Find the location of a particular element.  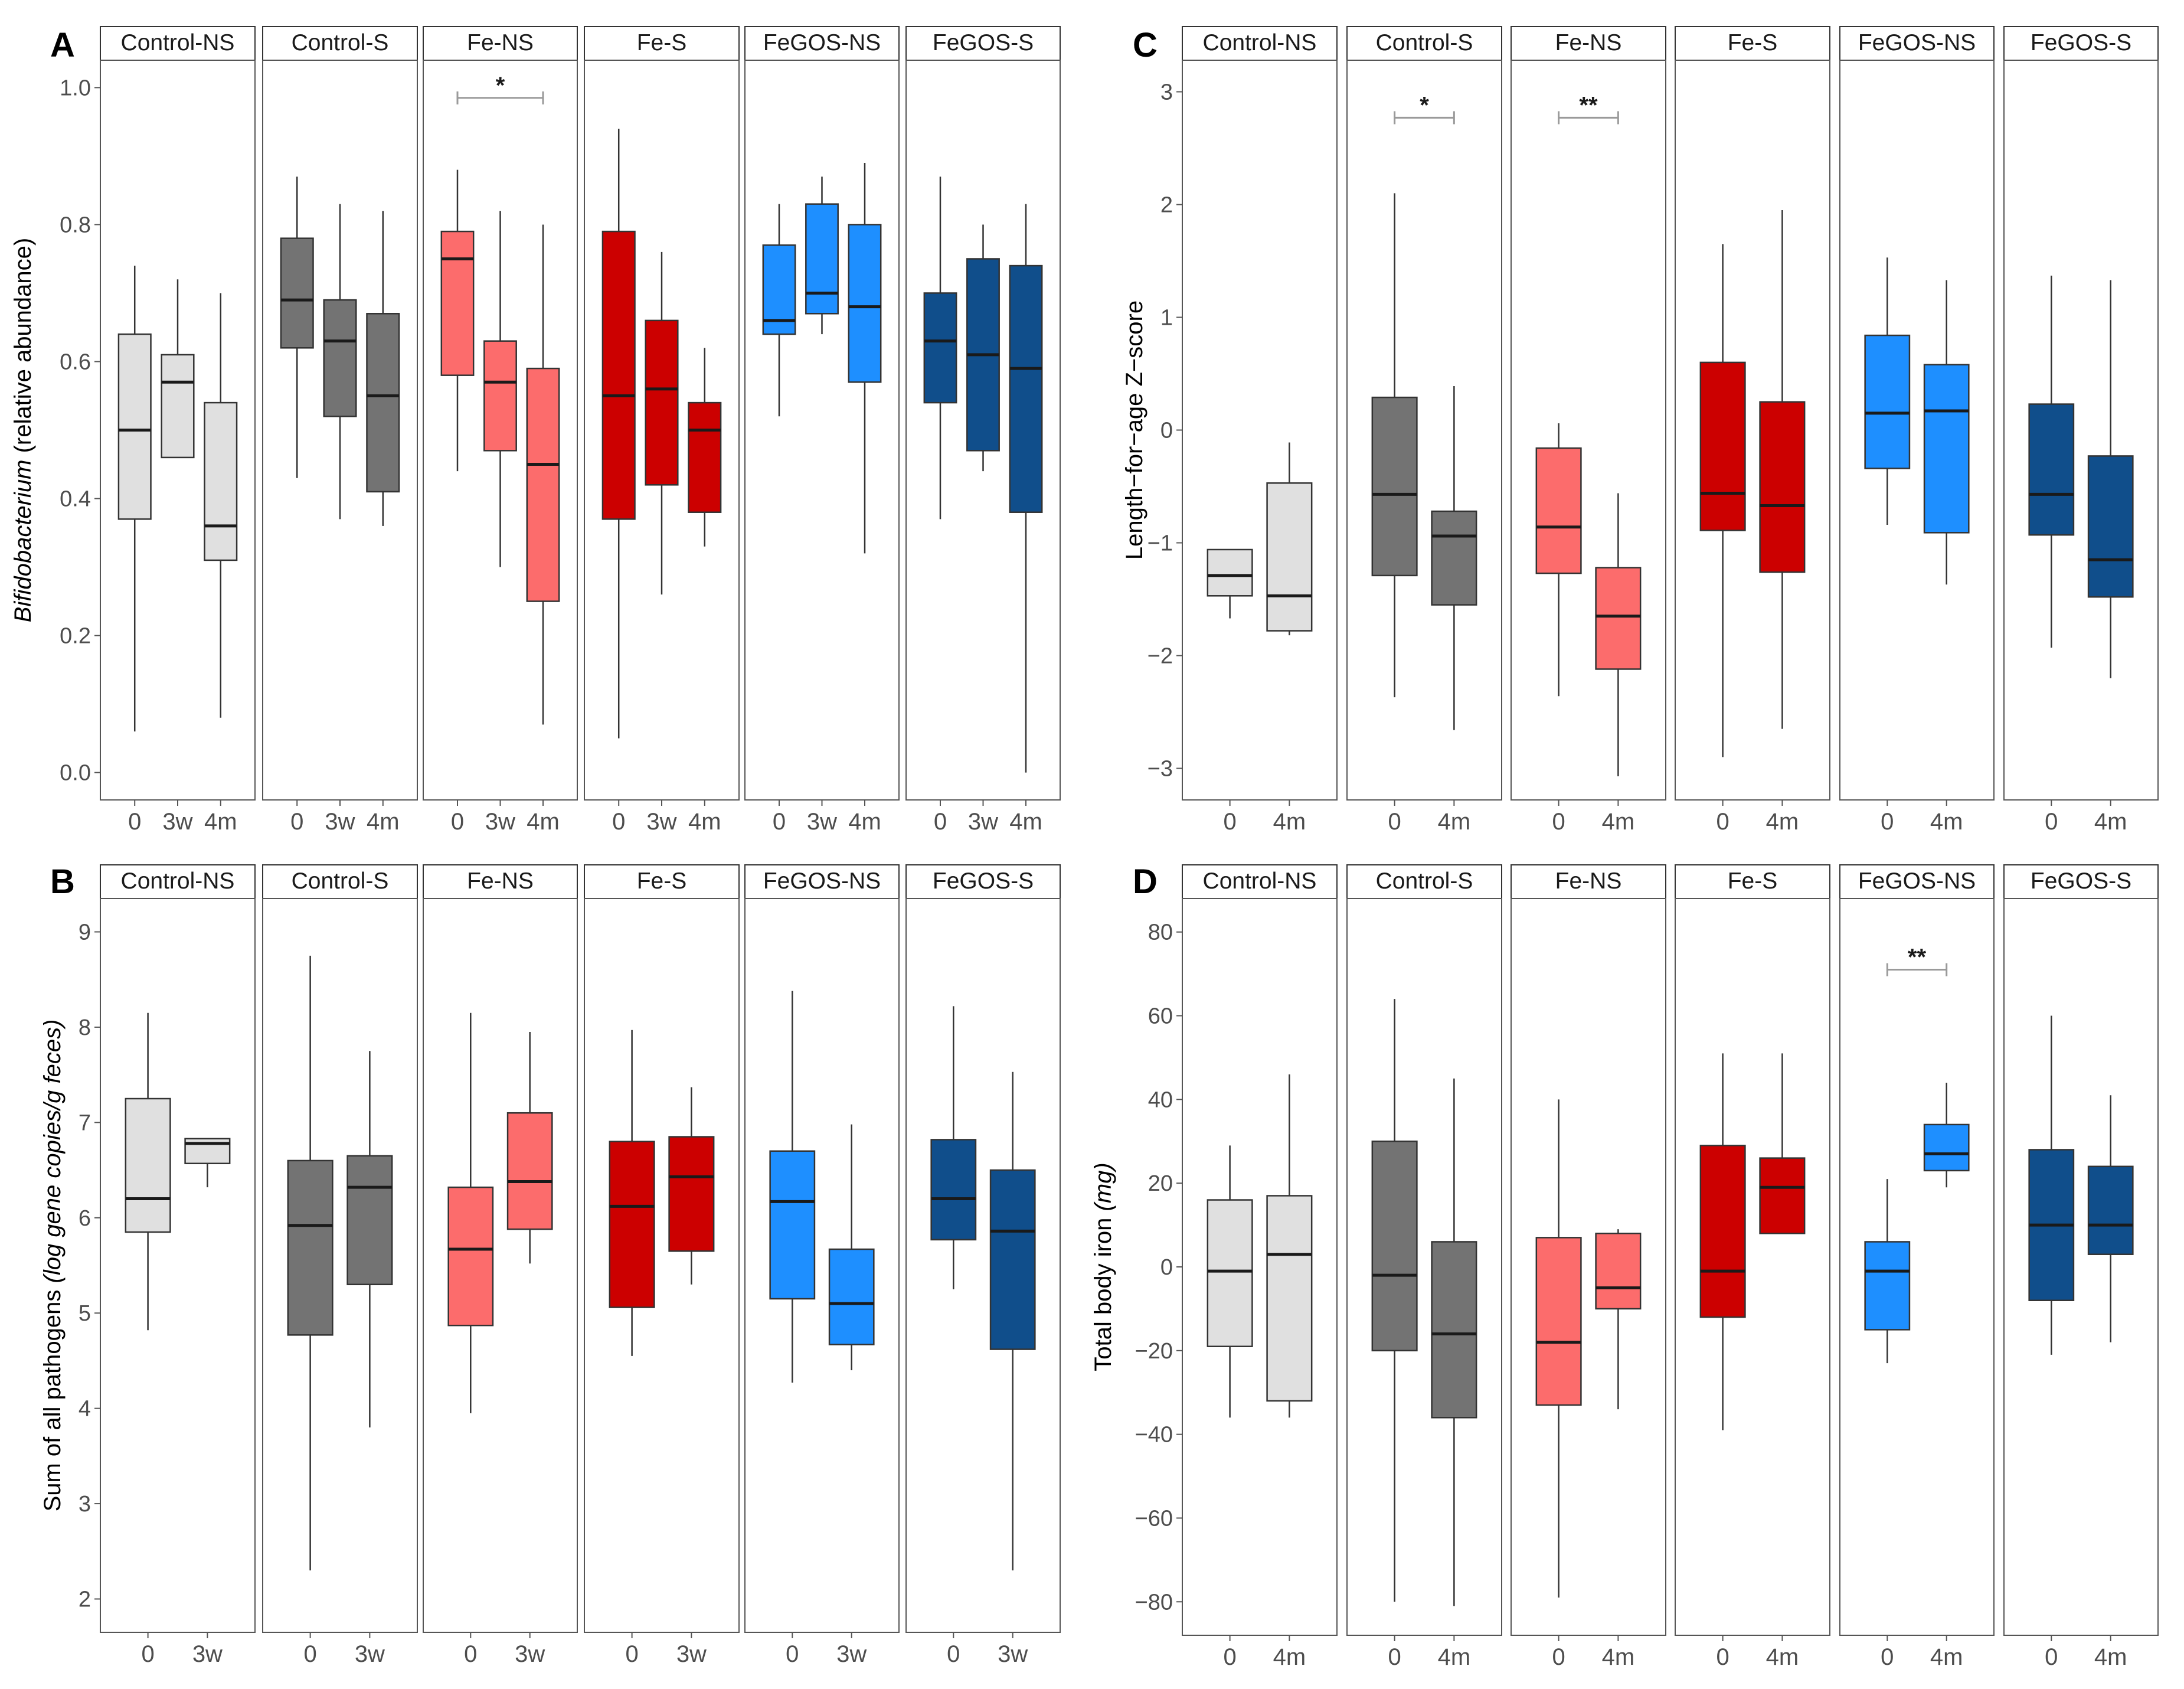

facet-fe-s: Fe-S 0 4m is located at coordinates (1752, 430).